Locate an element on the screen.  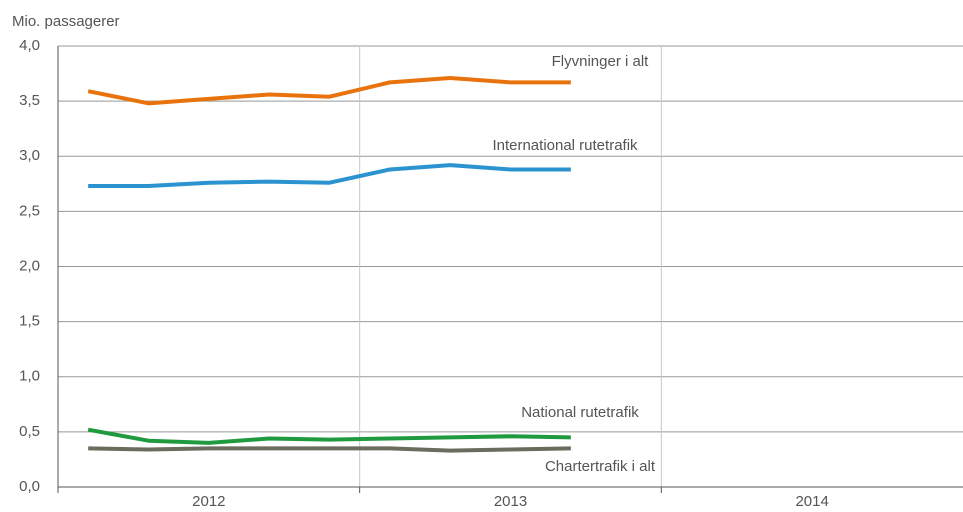
series-label: International rutetrafik is located at coordinates (565, 145).